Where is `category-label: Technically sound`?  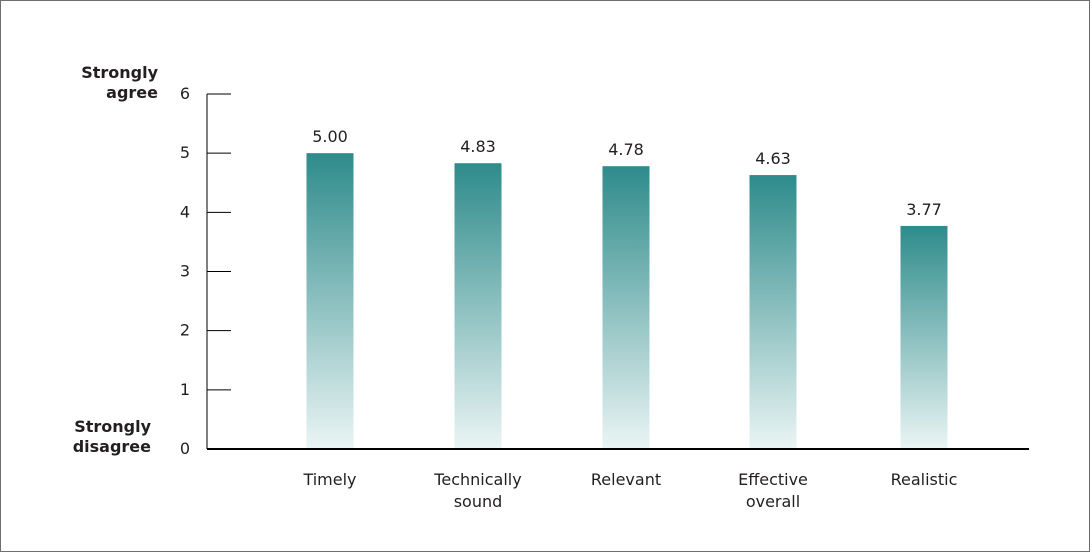 category-label: Technically sound is located at coordinates (477, 490).